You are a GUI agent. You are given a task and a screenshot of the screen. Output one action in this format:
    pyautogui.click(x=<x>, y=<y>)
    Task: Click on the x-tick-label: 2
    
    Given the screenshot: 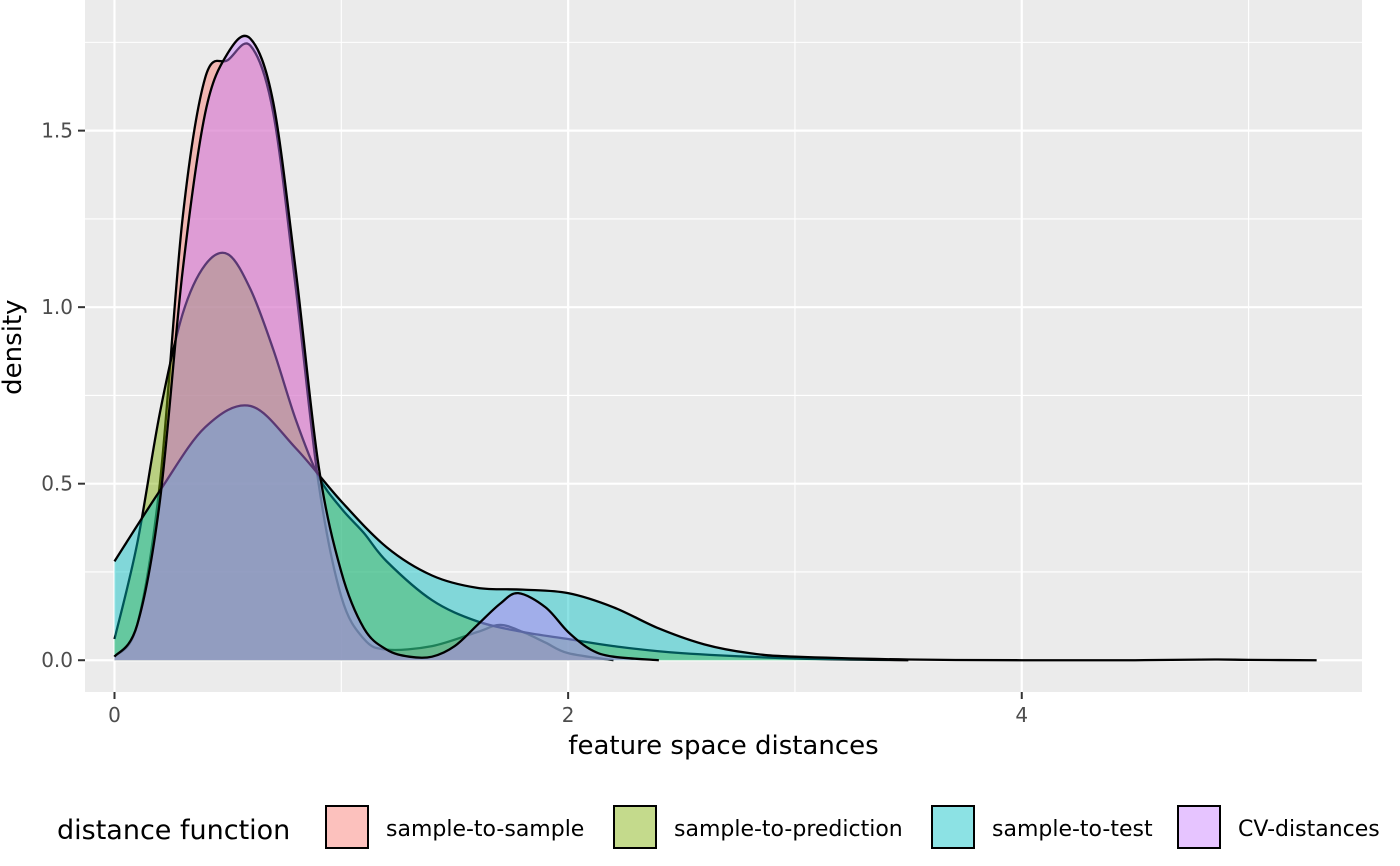 What is the action you would take?
    pyautogui.click(x=568, y=715)
    